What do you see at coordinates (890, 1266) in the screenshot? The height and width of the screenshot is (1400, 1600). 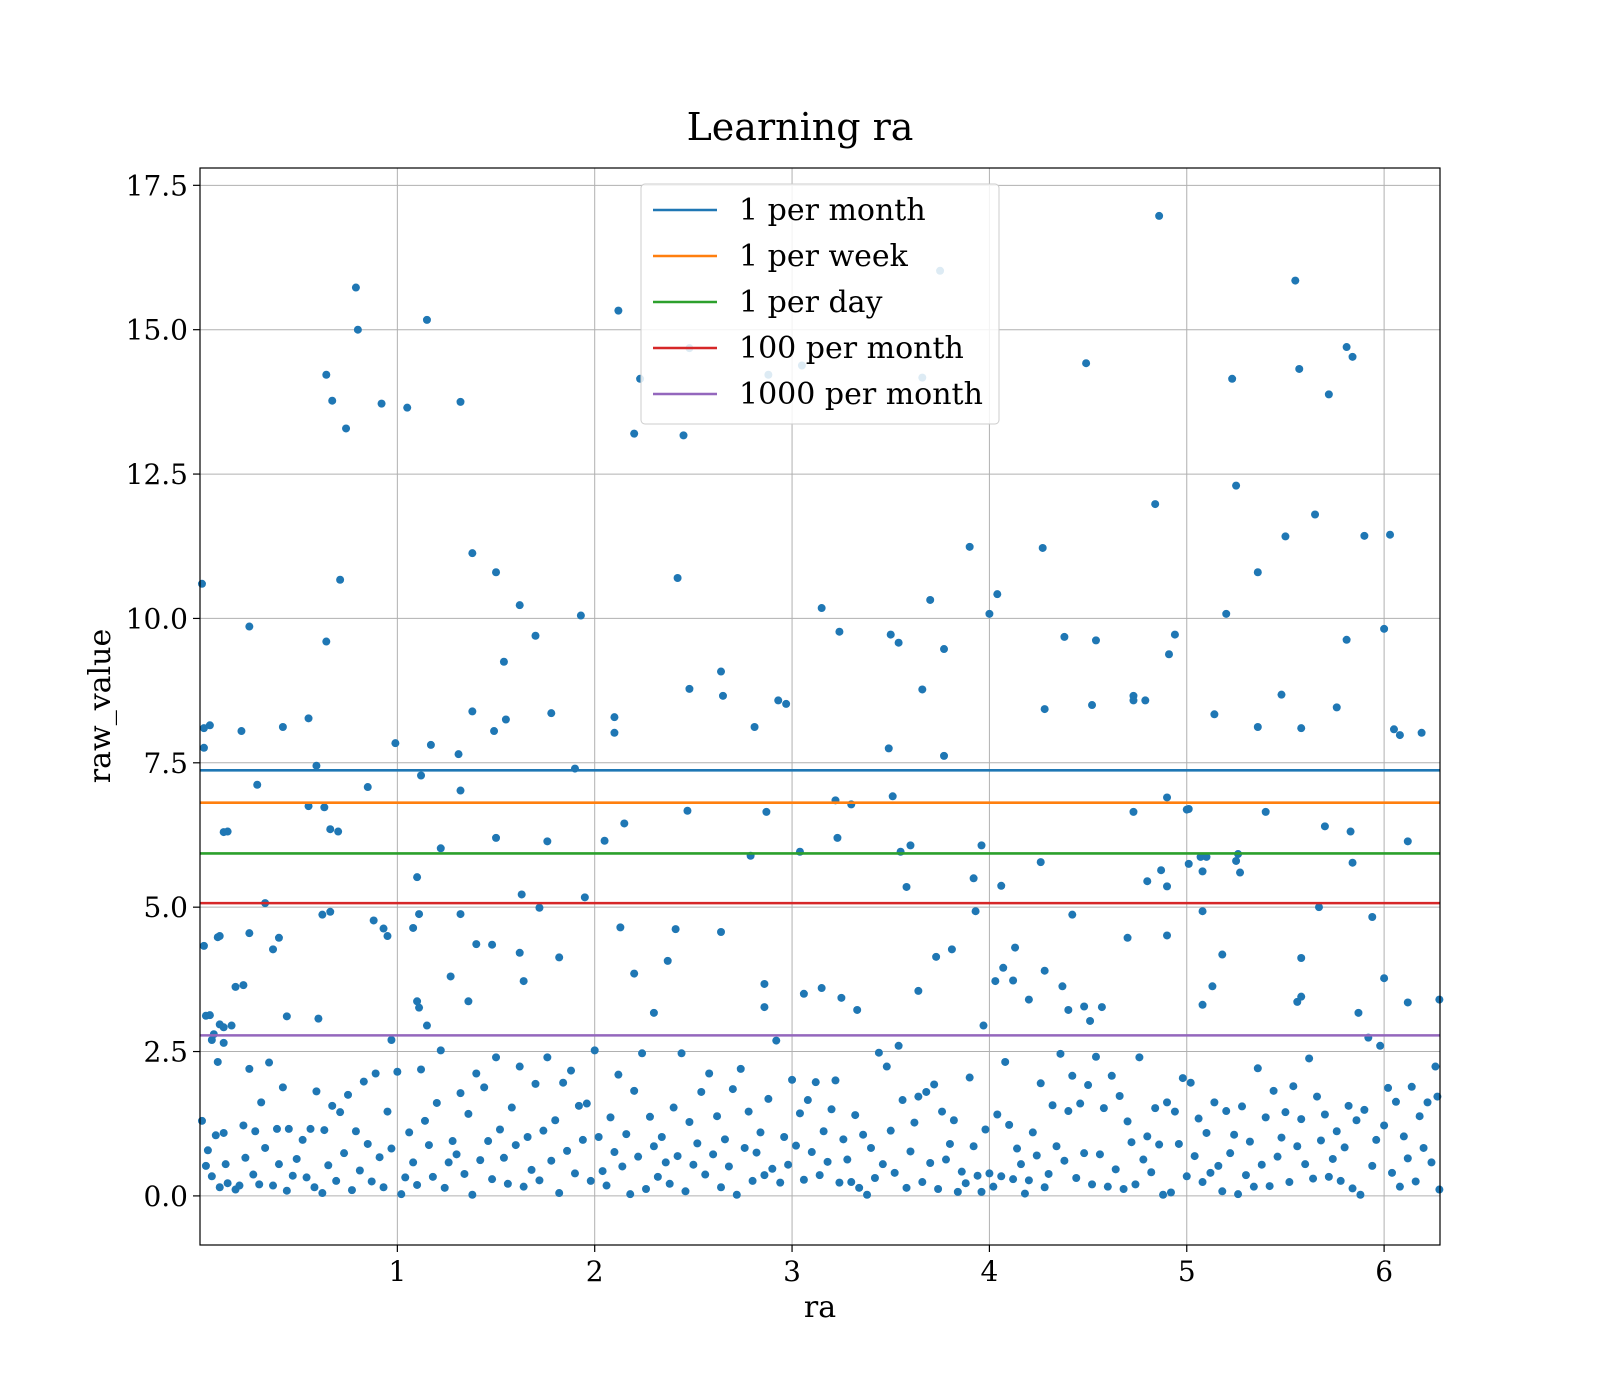 I see `x-axis-ticks: 1 2 3 4 5 6` at bounding box center [890, 1266].